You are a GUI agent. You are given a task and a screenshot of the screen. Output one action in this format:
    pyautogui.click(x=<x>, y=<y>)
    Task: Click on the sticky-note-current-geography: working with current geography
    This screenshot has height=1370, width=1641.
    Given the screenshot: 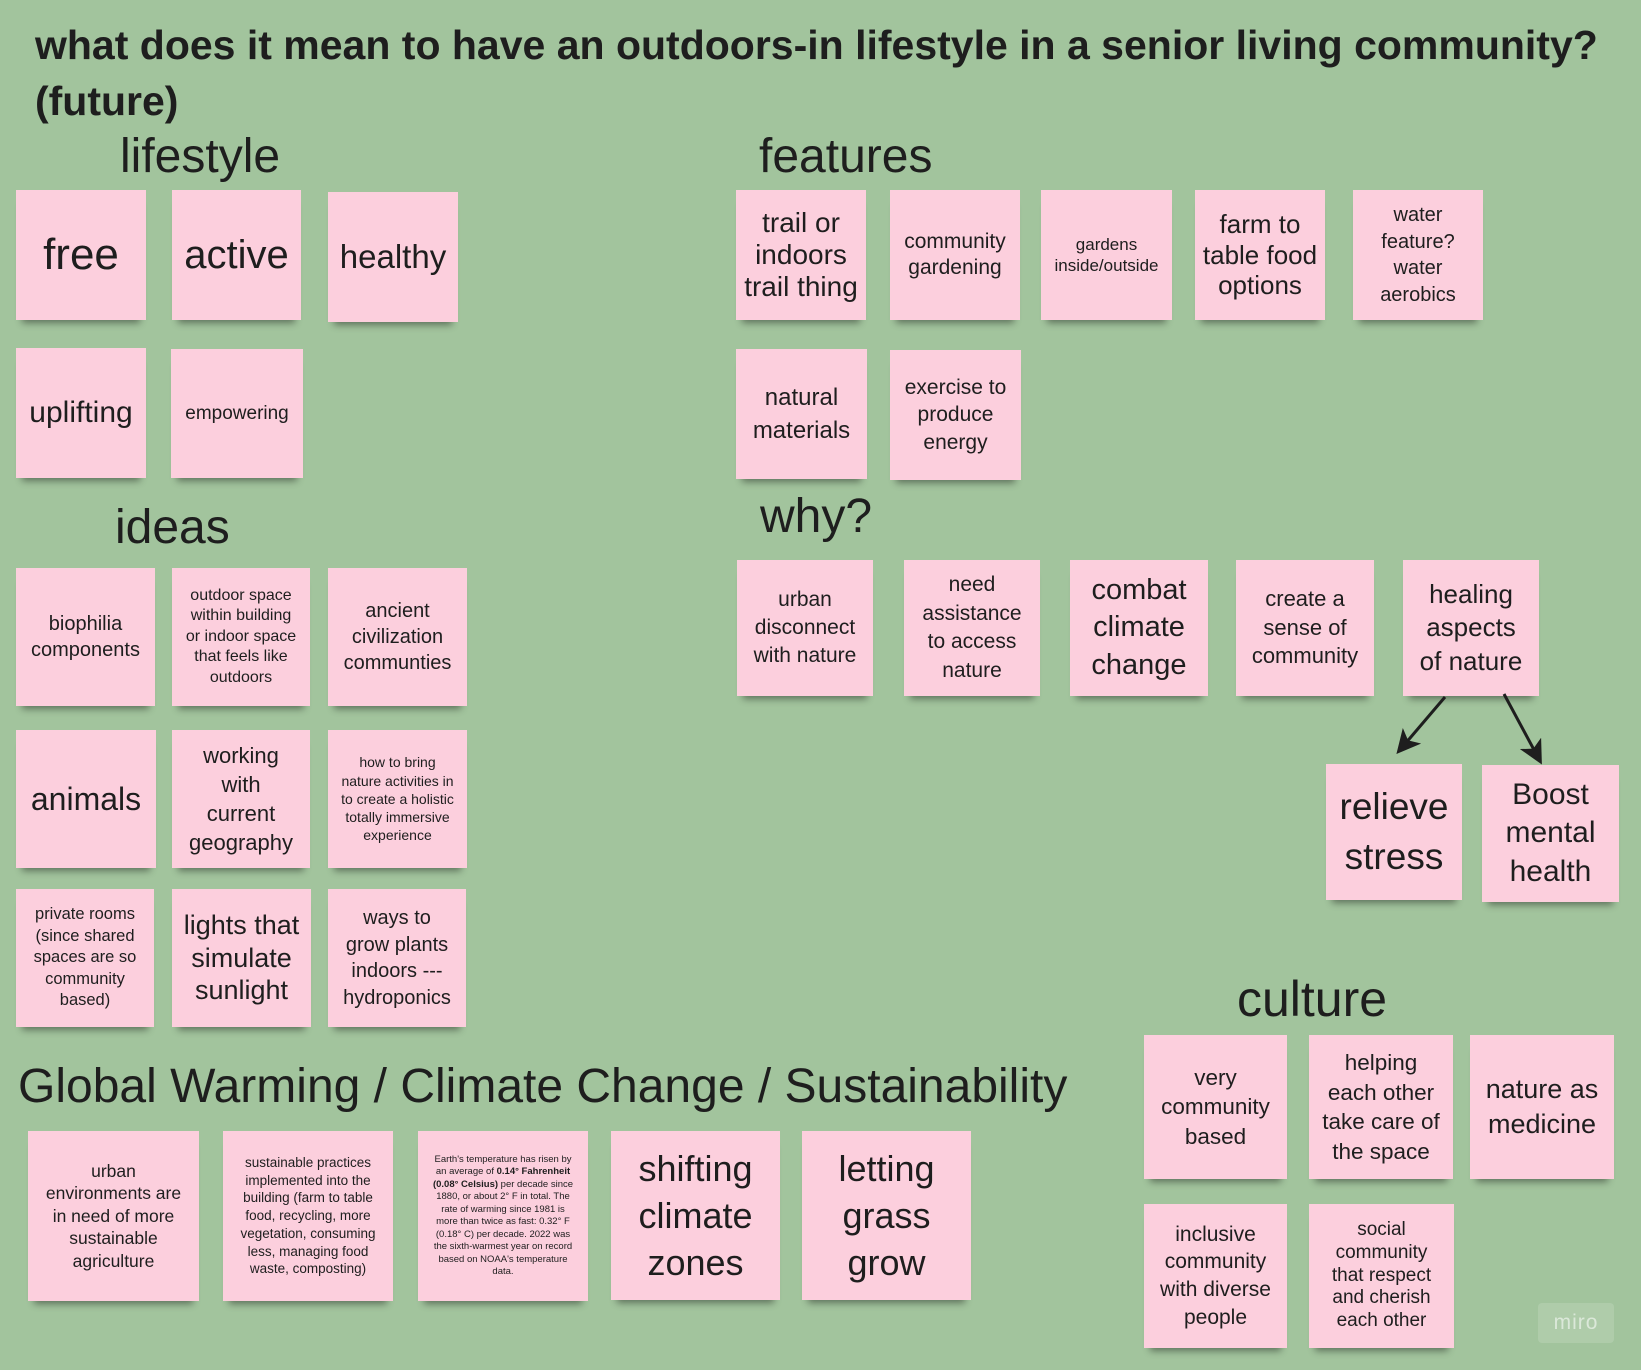 What is the action you would take?
    pyautogui.click(x=241, y=799)
    